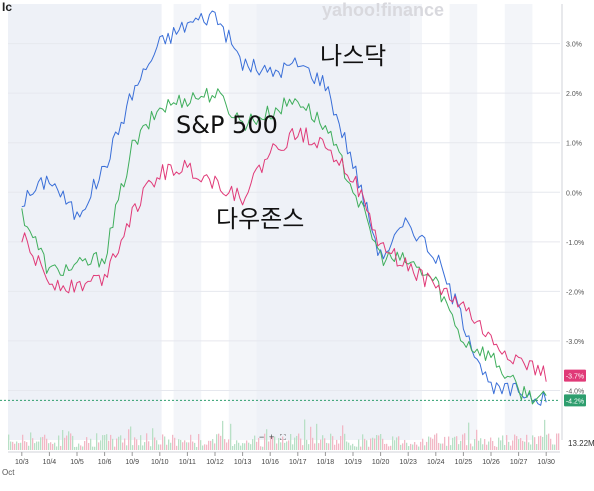  I want to click on x-tick-label: 10/5, so click(77, 462).